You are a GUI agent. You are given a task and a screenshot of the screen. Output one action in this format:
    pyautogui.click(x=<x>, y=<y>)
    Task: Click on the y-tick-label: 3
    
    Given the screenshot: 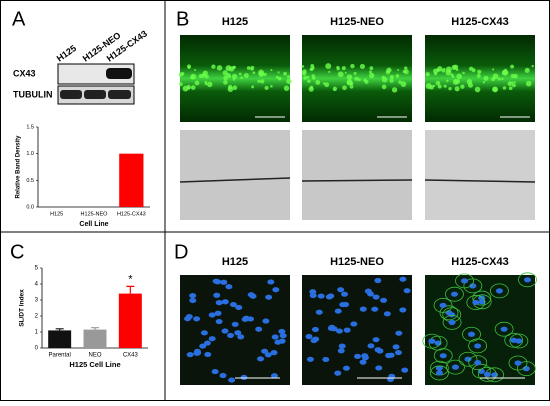 What is the action you would take?
    pyautogui.click(x=37, y=301)
    